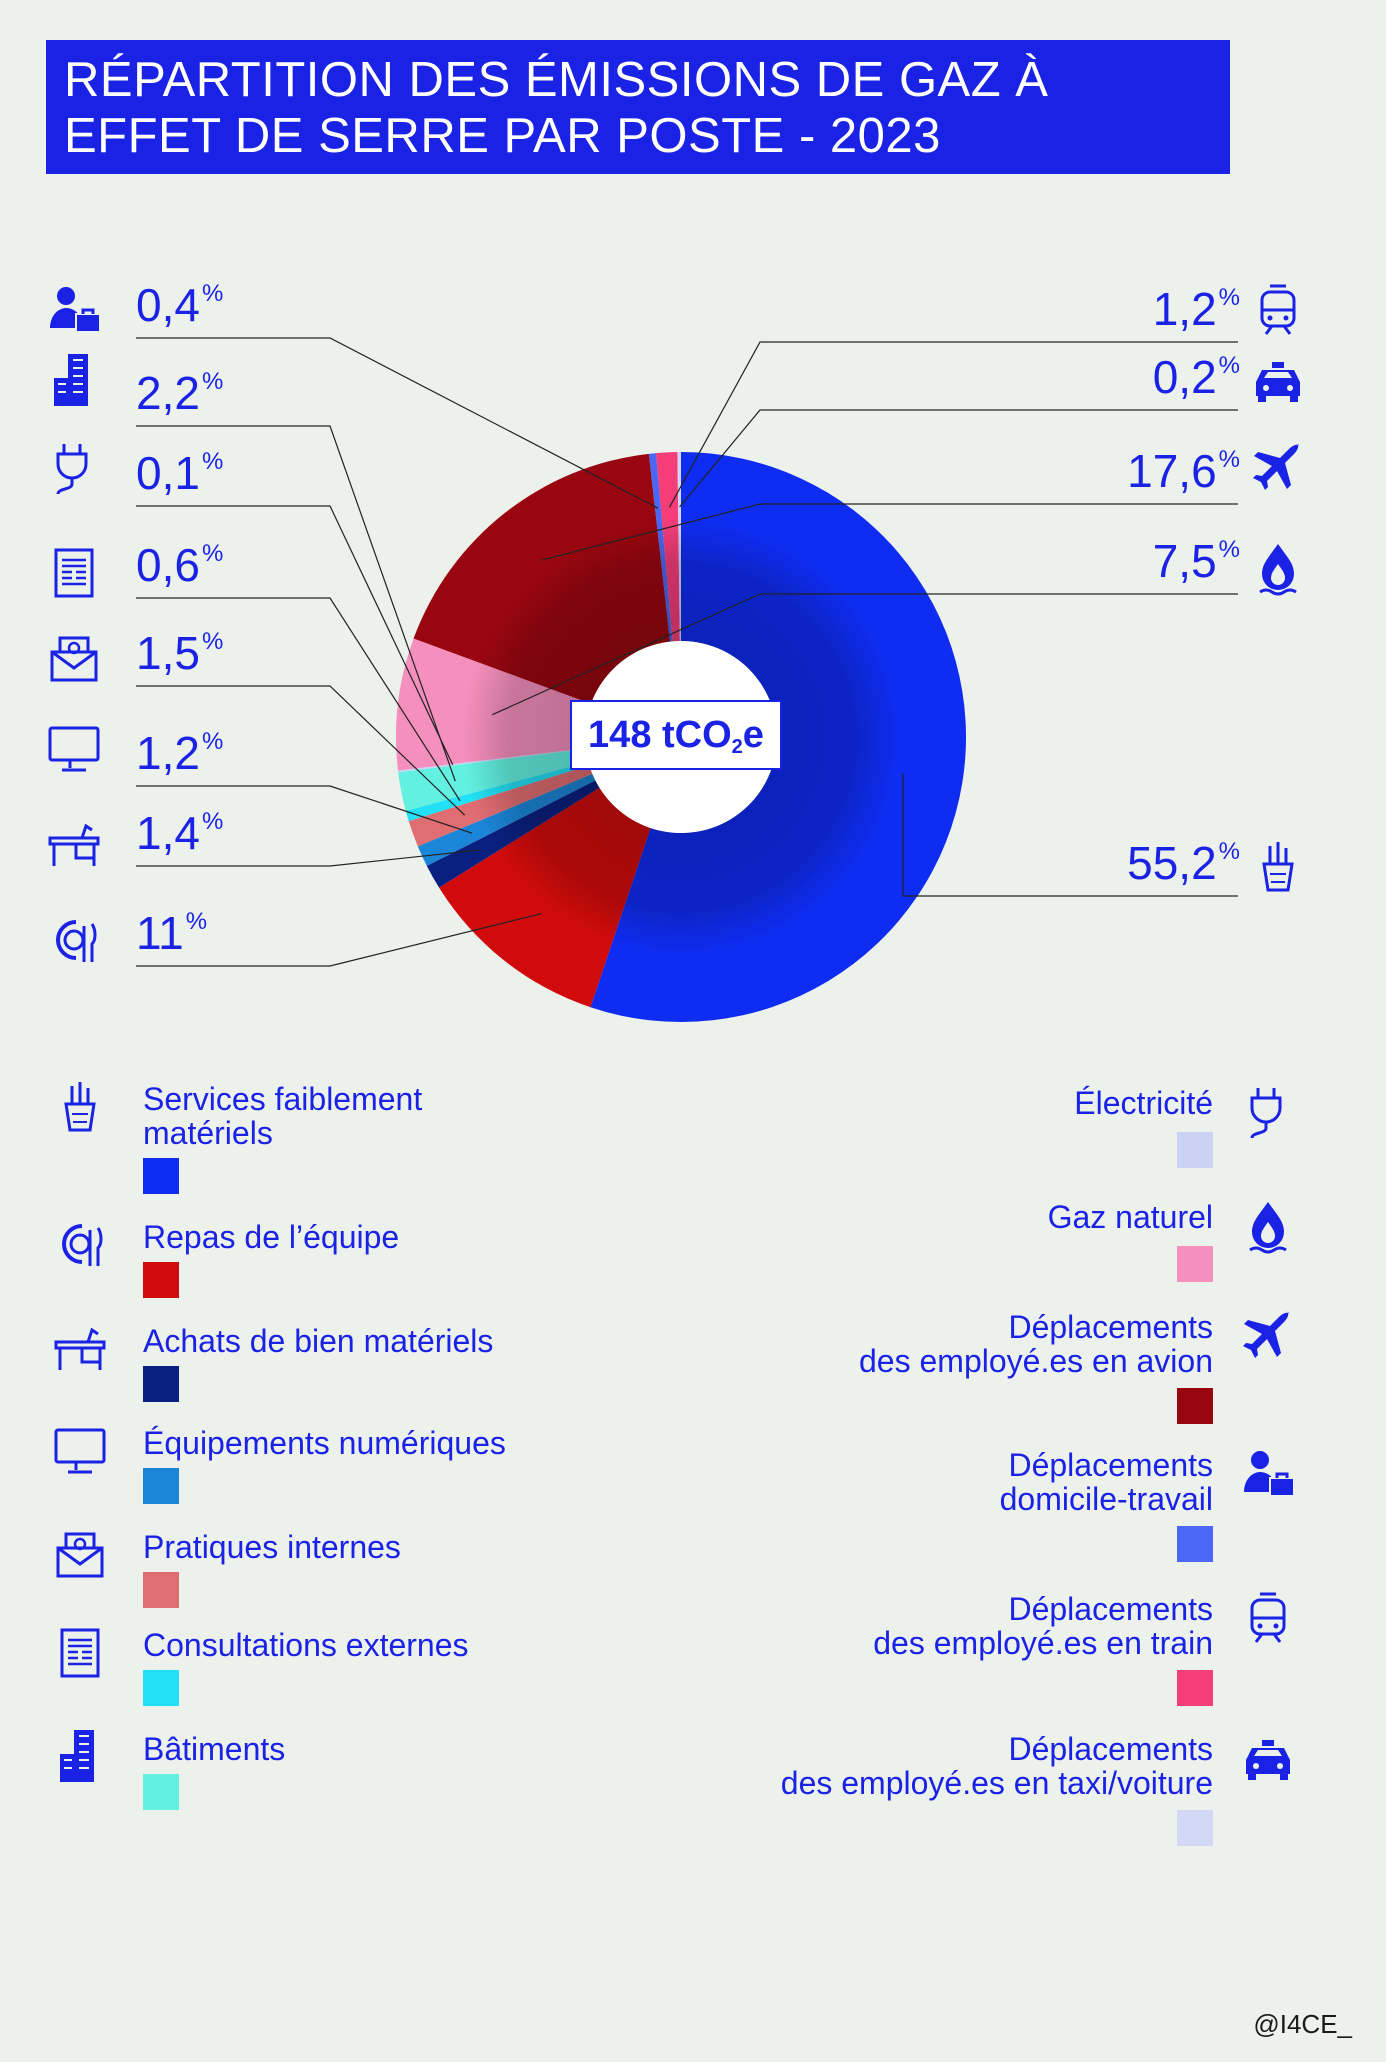 This screenshot has width=1386, height=2062. I want to click on legend-label: Services faiblement matériels, so click(283, 1116).